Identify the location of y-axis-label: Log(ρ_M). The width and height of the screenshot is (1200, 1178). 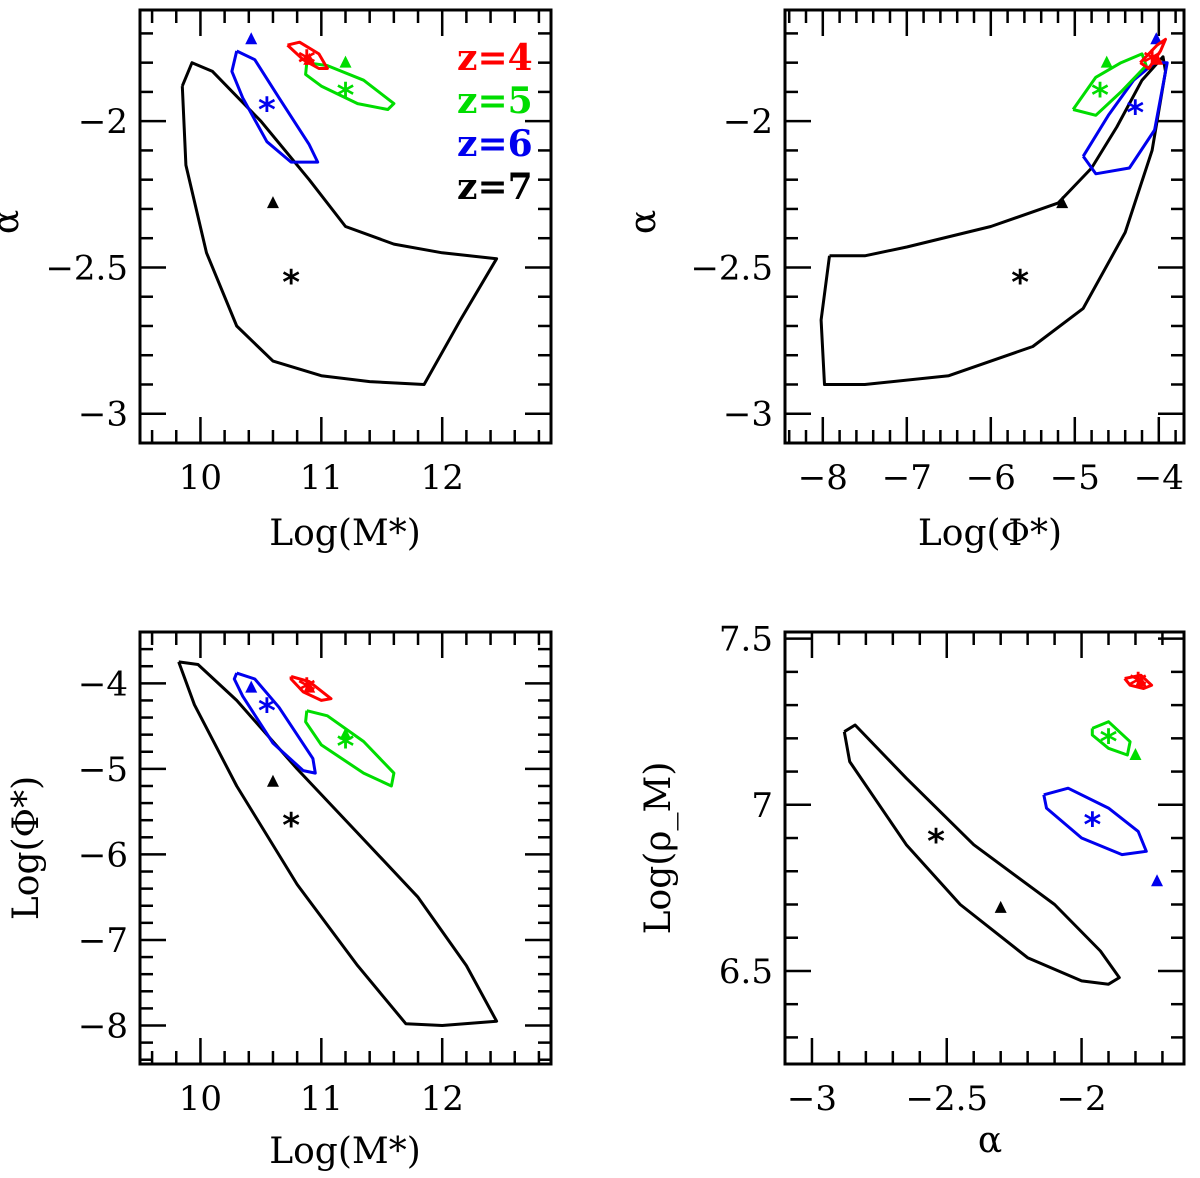
(658, 848).